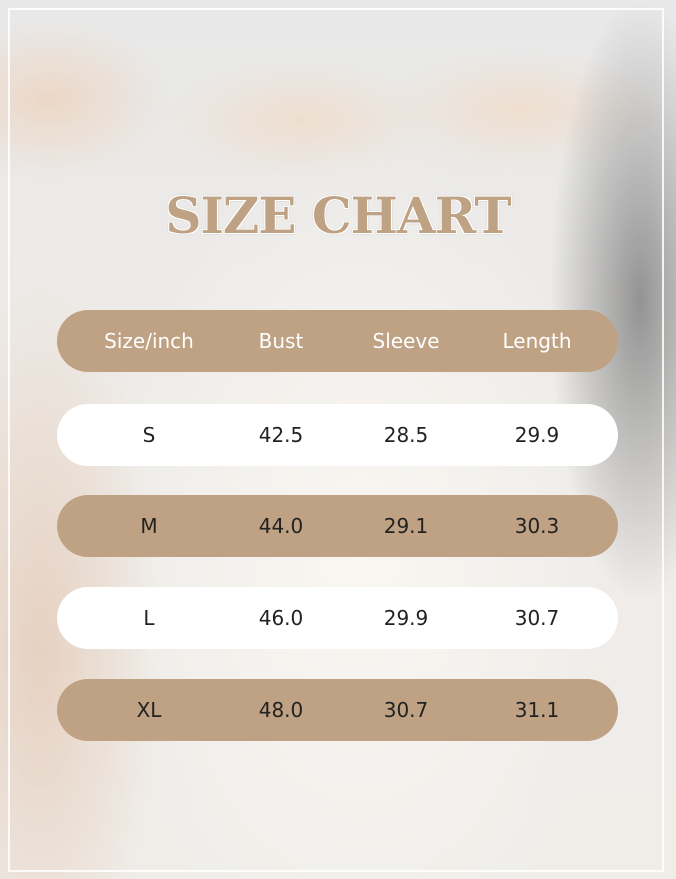 This screenshot has height=879, width=676. Describe the element at coordinates (337, 618) in the screenshot. I see `table-row: L 46.0 29.9 30.7` at that location.